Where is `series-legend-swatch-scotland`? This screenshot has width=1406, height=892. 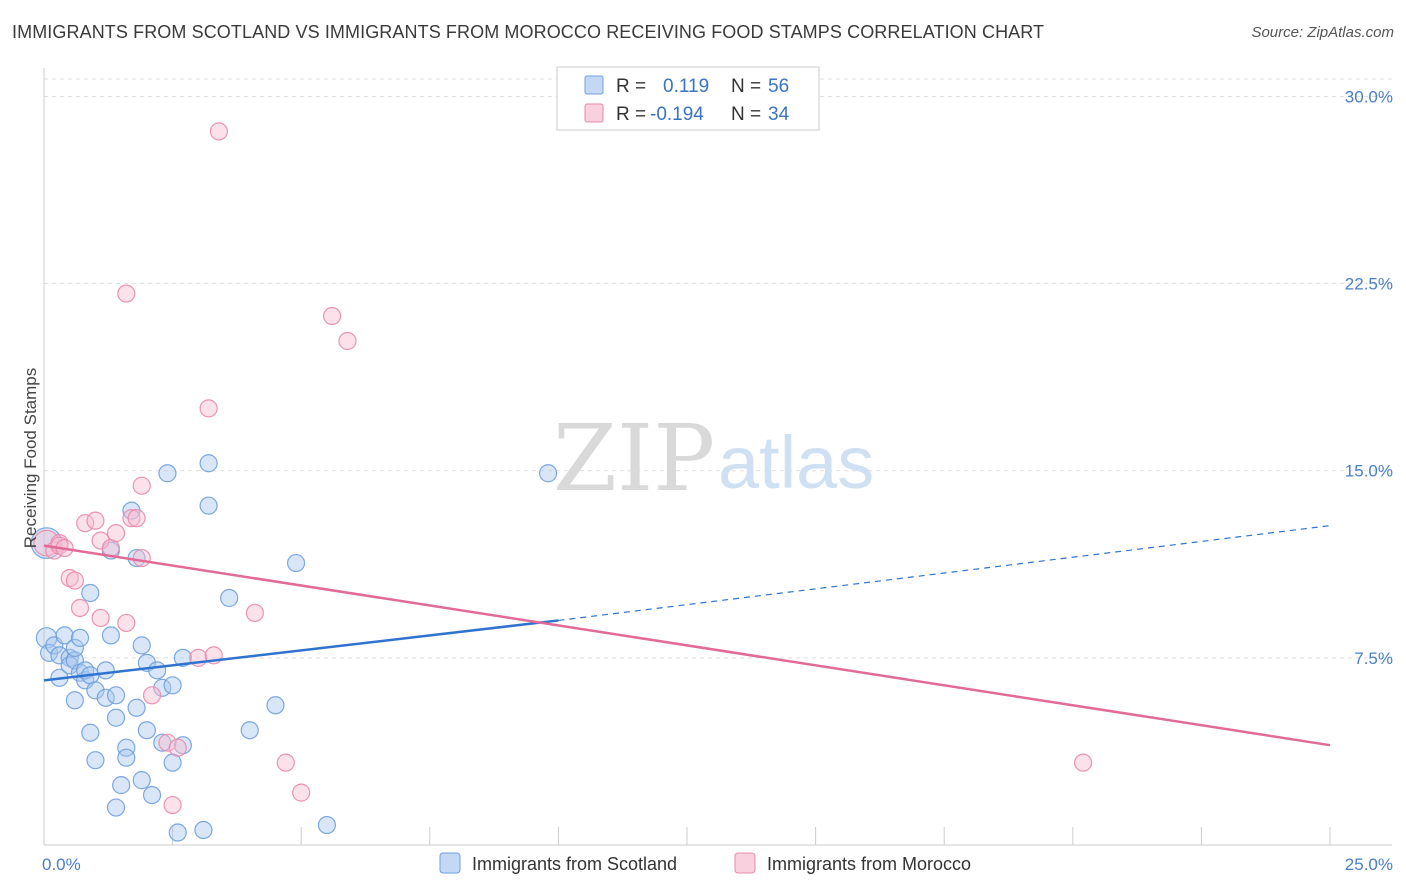 series-legend-swatch-scotland is located at coordinates (450, 863).